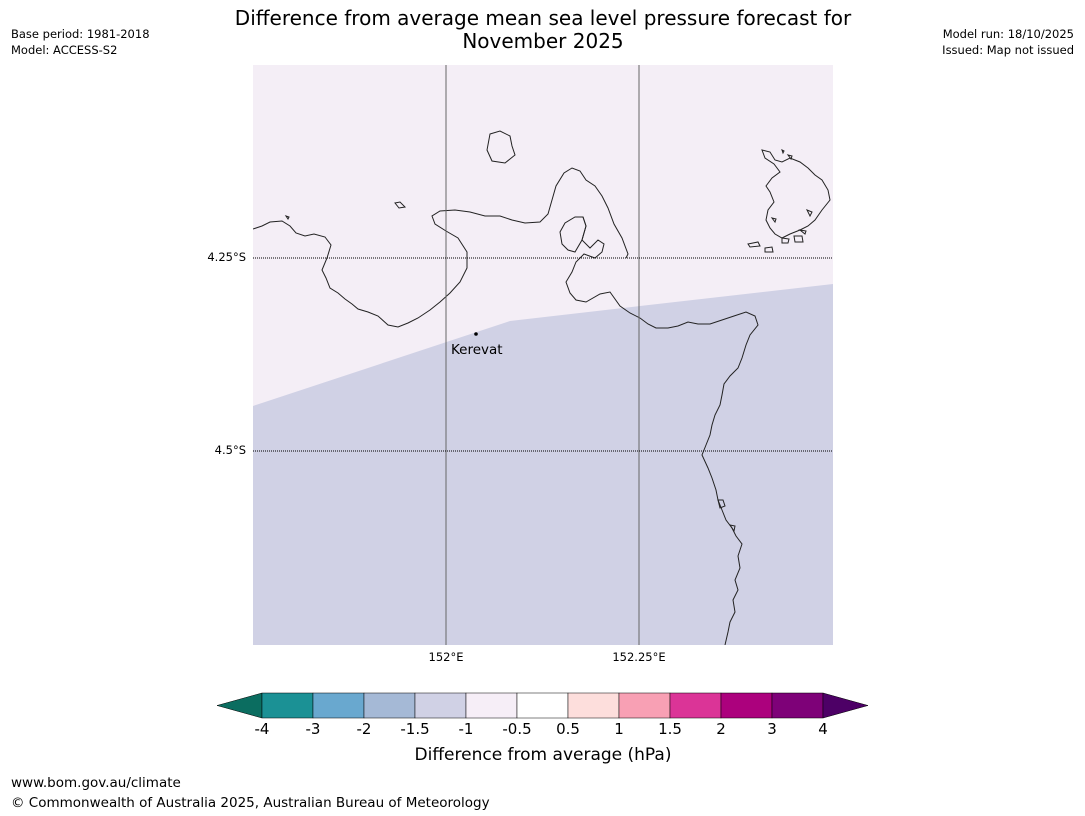  Describe the element at coordinates (568, 729) in the screenshot. I see `colorbar-tick-label: 0.5` at that location.